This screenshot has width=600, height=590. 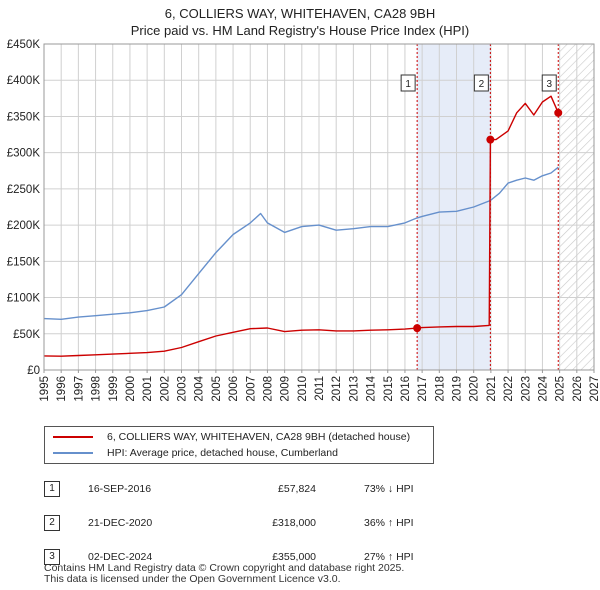 I want to click on sale-price: £355,000, so click(x=294, y=557).